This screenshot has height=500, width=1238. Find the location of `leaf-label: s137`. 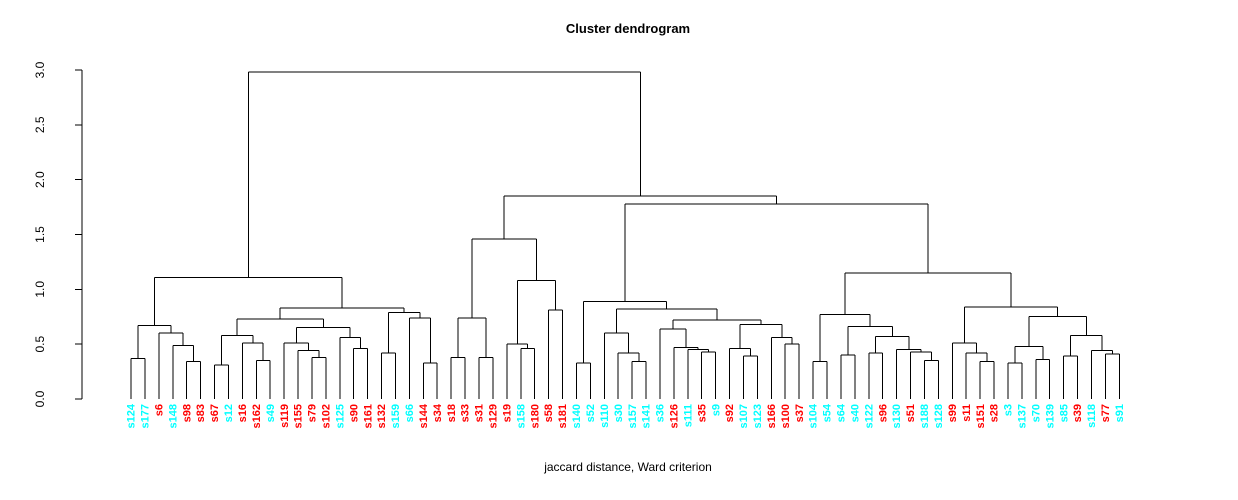

leaf-label: s137 is located at coordinates (1023, 416).